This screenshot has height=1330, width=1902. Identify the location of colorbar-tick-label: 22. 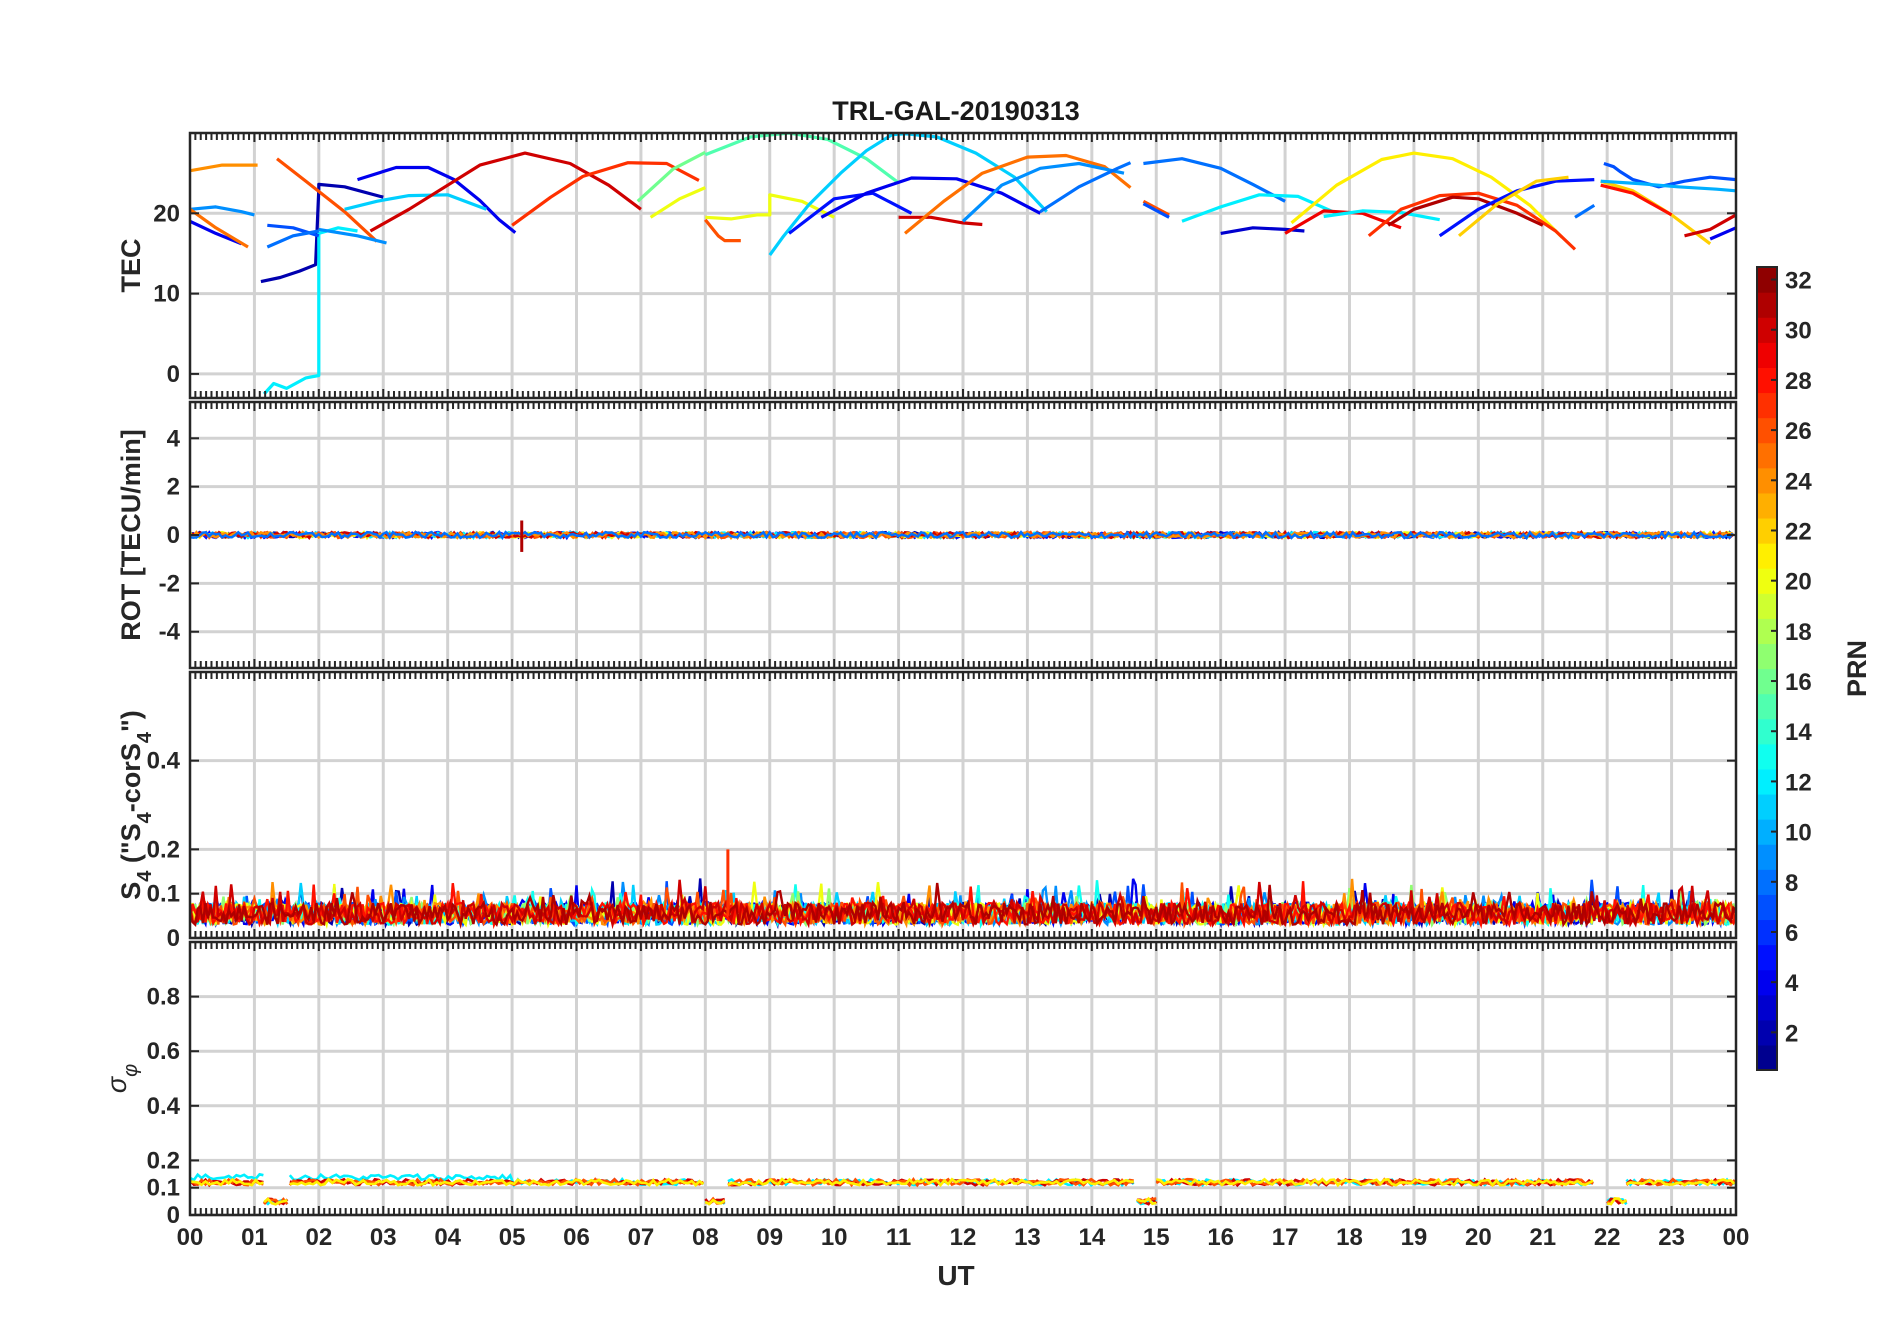
(1798, 531).